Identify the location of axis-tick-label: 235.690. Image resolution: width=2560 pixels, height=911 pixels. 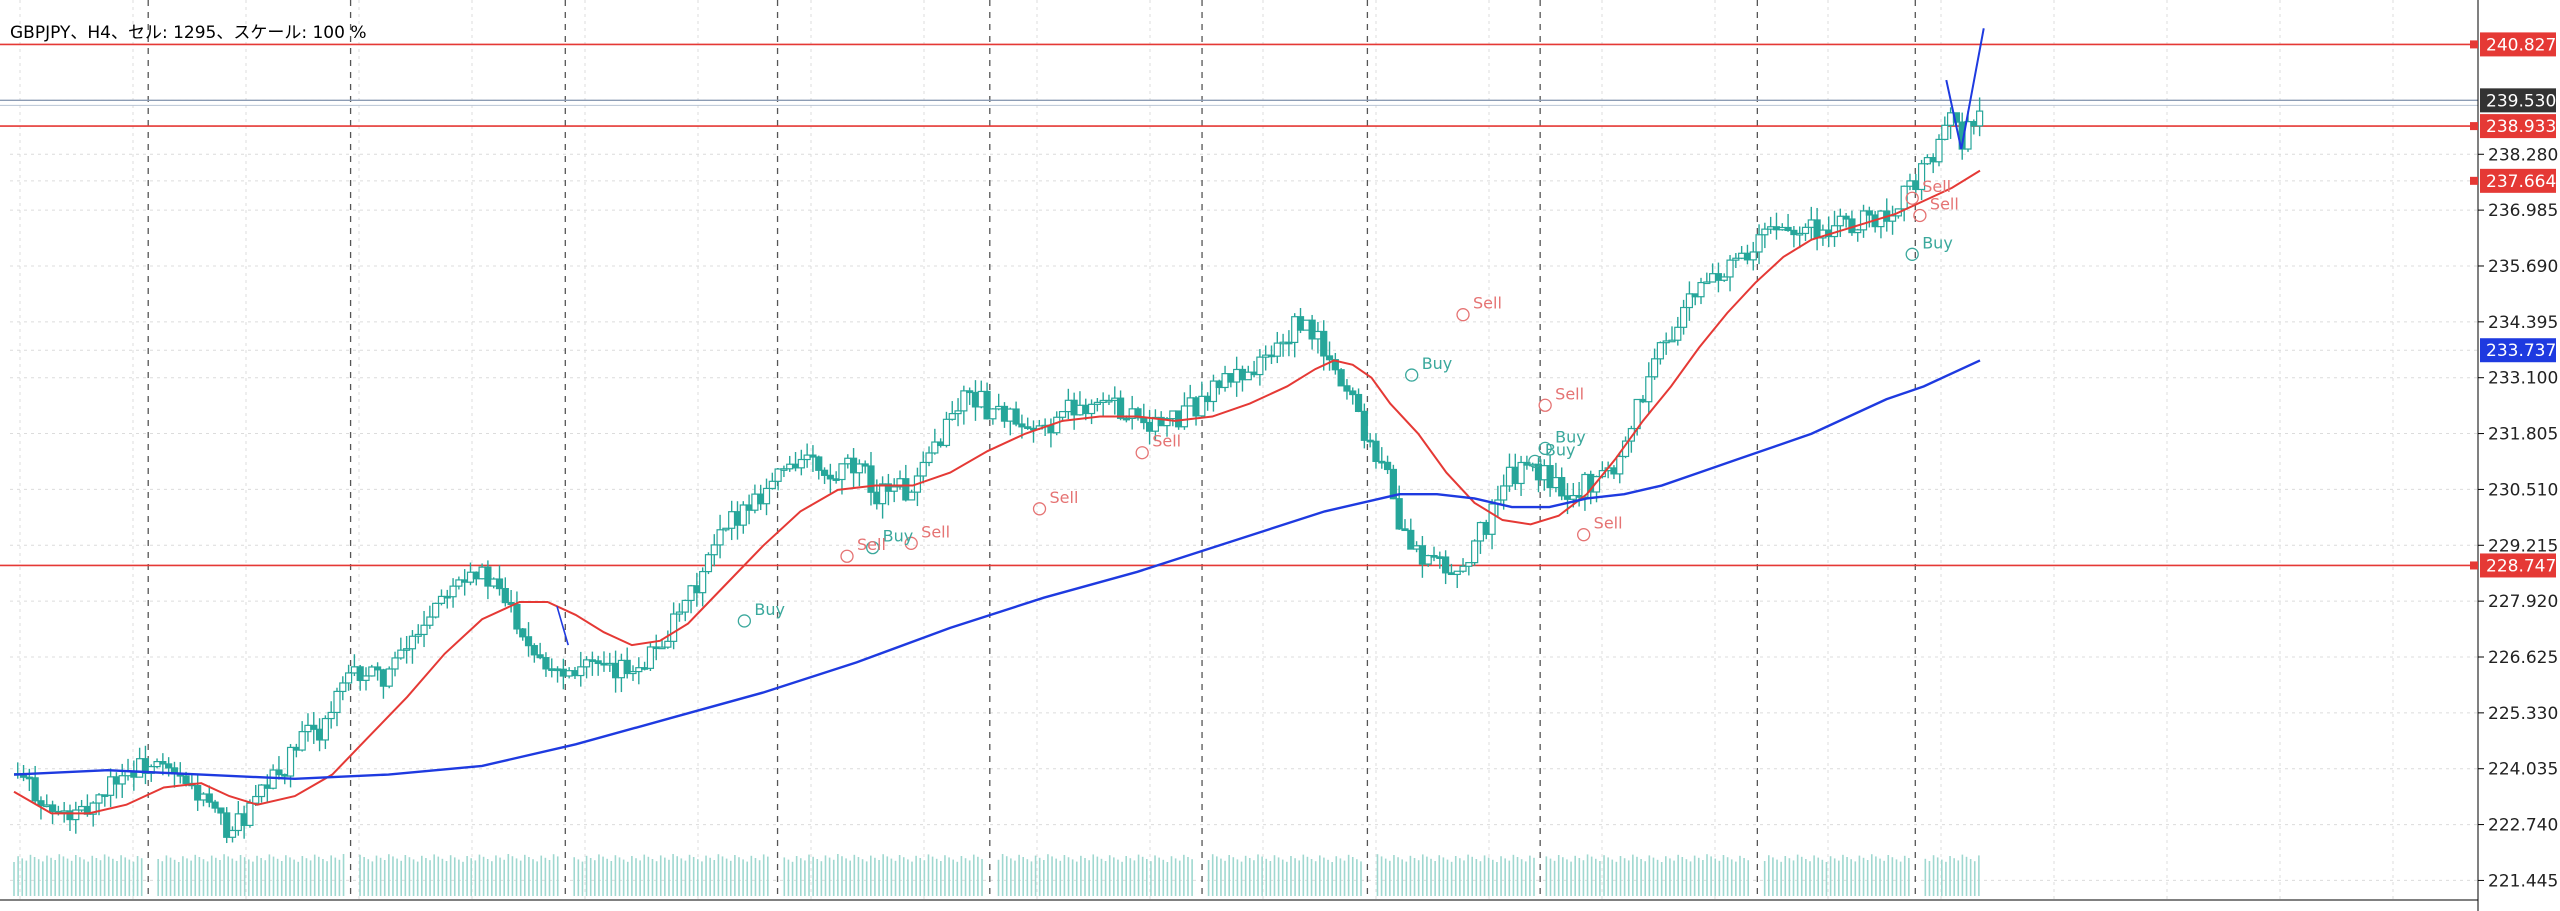
(2523, 267).